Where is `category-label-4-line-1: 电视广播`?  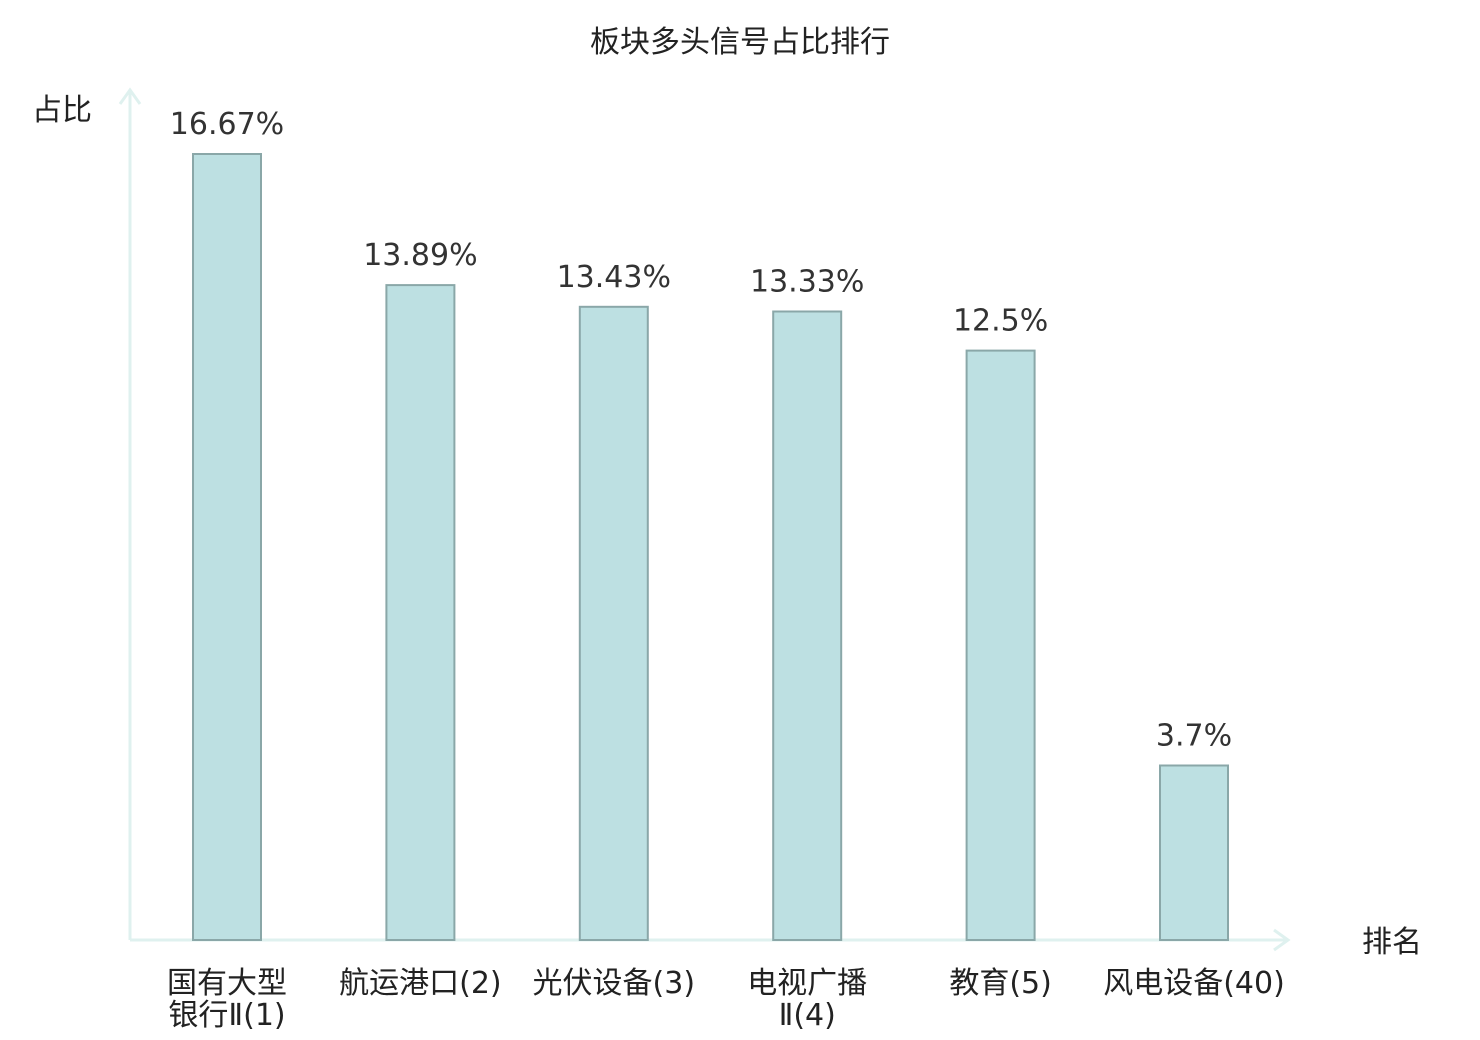 category-label-4-line-1: 电视广播 is located at coordinates (807, 983).